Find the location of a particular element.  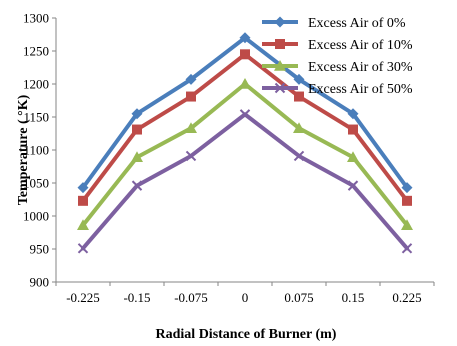

legend-item-3: Excess Air of 30% is located at coordinates (337, 67).